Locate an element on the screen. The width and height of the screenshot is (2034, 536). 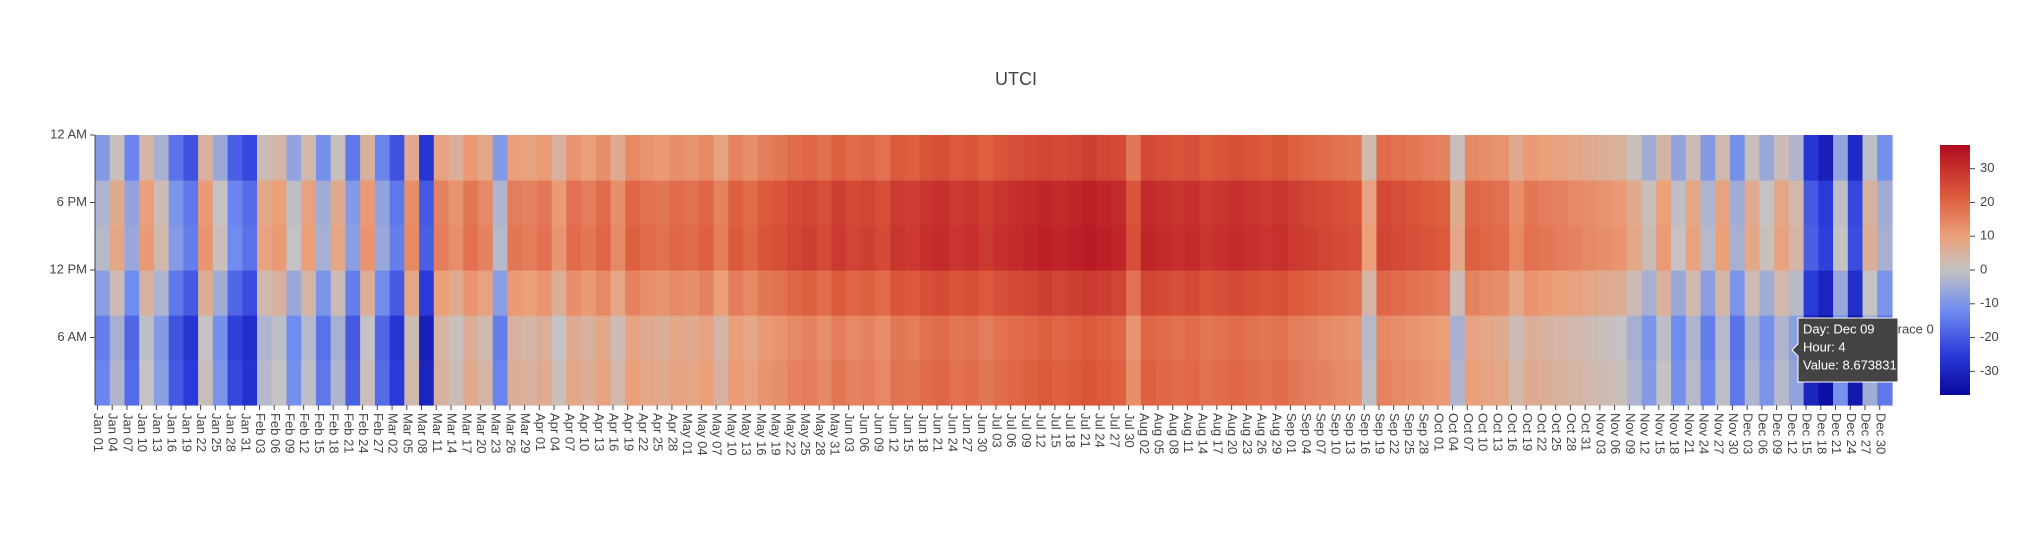
colorbar-tick-label: -10 is located at coordinates (1989, 302).